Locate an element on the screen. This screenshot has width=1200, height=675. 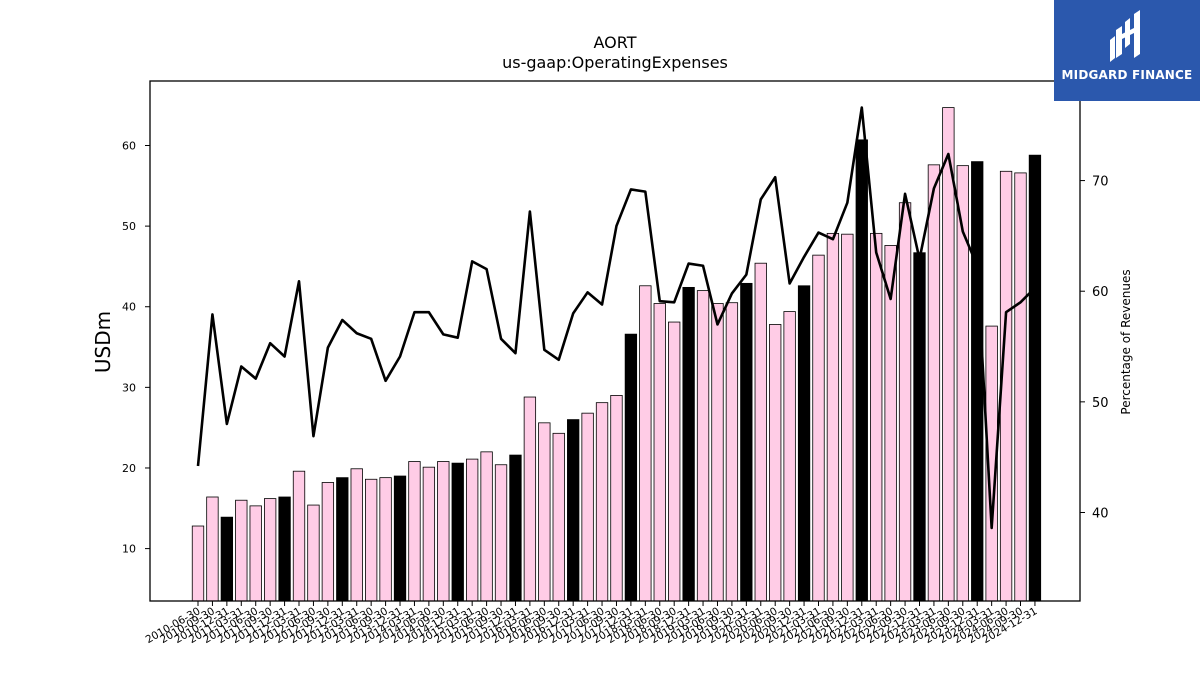
y-tick-label: 60 is located at coordinates (129, 145).